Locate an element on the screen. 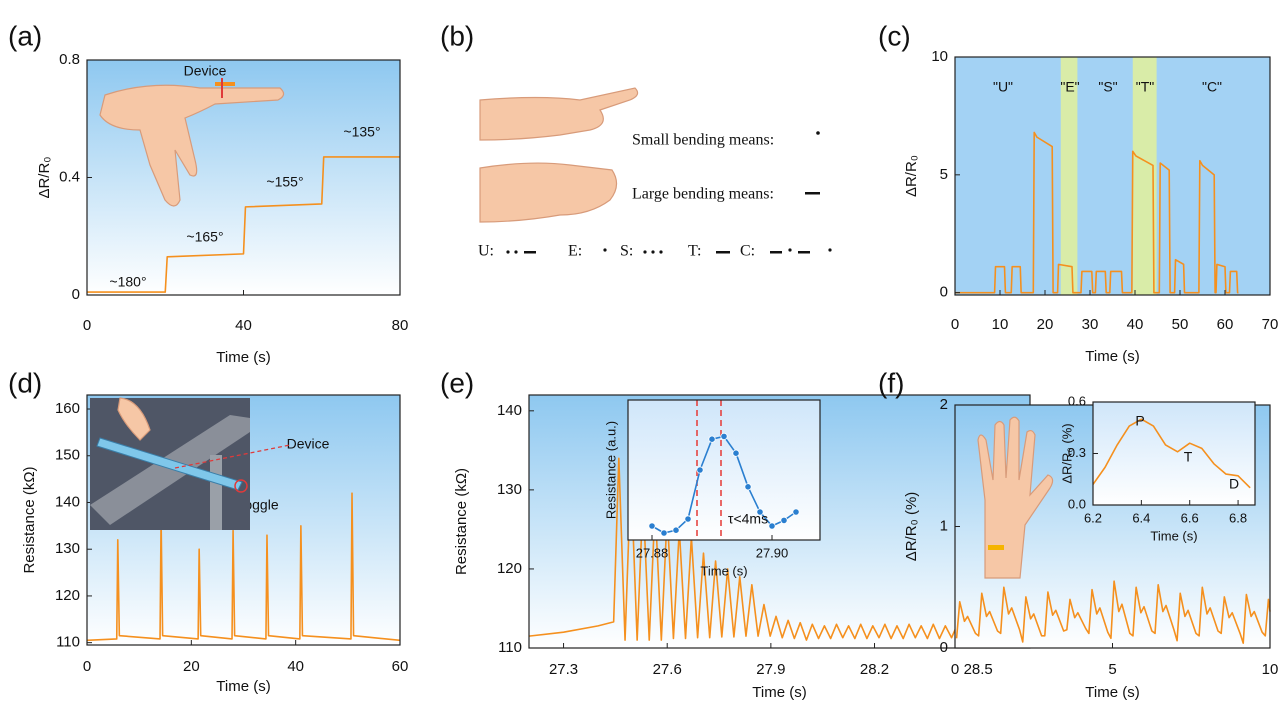 This screenshot has width=1283, height=721. x-tick-label: 6.2 is located at coordinates (1093, 517).